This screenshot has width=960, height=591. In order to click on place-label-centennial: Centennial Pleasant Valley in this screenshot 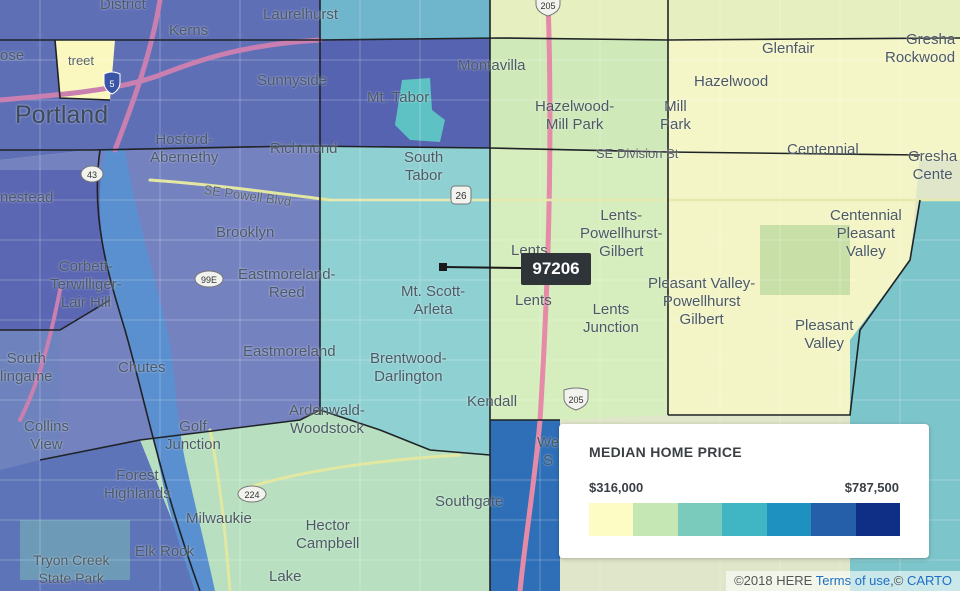, I will do `click(866, 233)`.